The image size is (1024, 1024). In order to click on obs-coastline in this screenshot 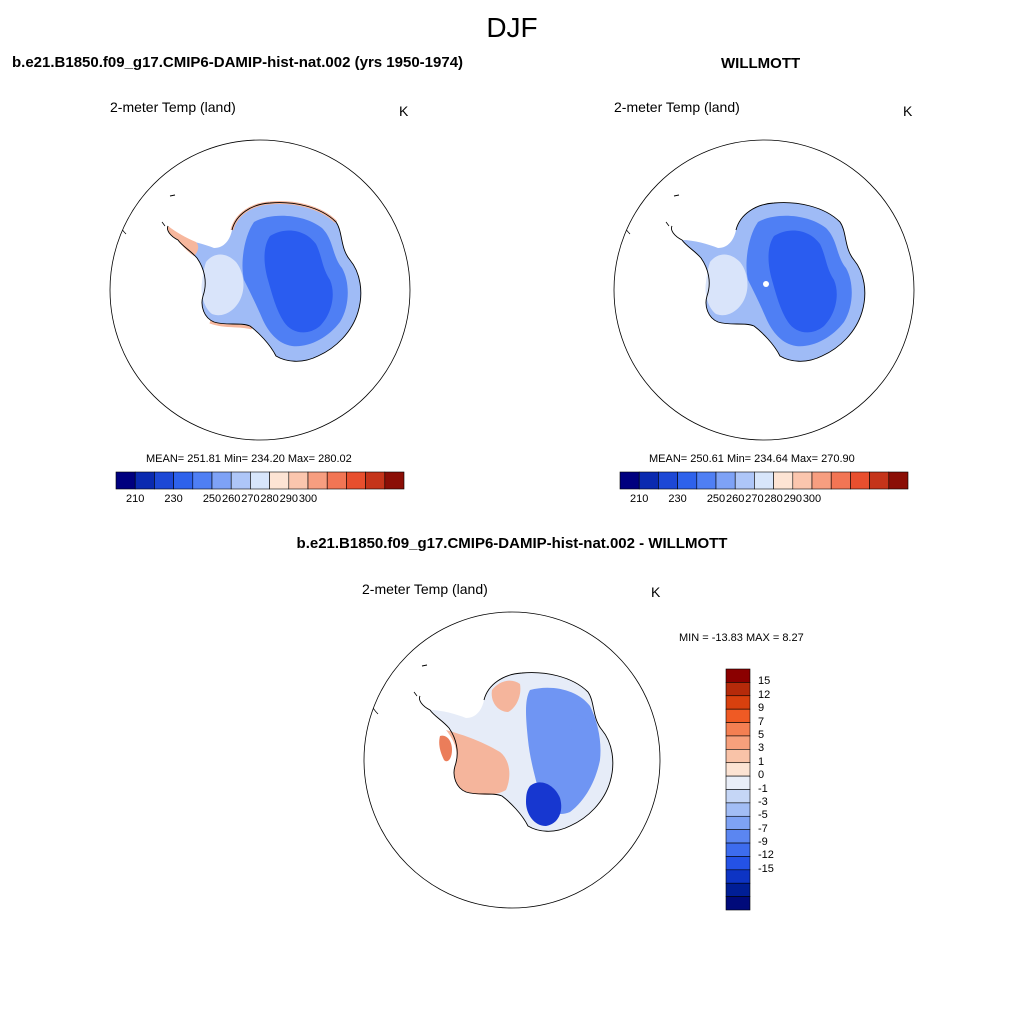, I will do `click(768, 282)`.